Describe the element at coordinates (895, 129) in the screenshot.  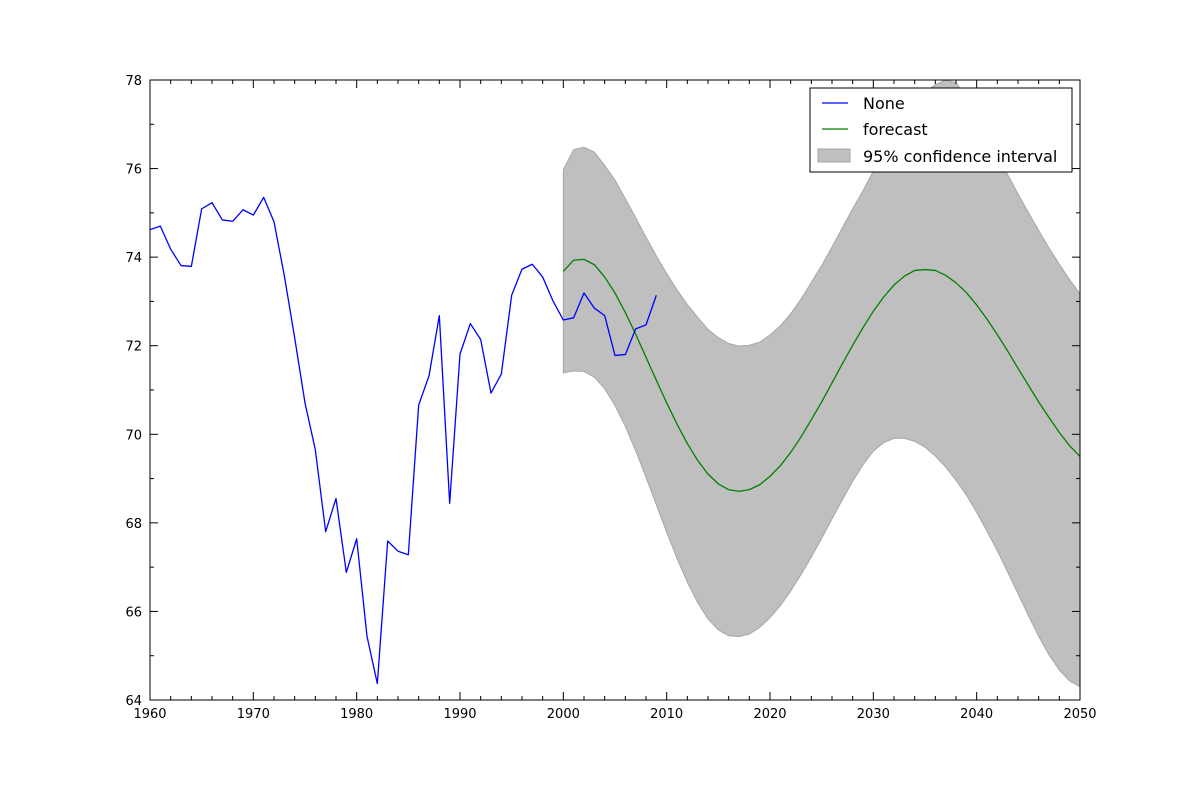
I see `legend-label-forecast: forecast` at that location.